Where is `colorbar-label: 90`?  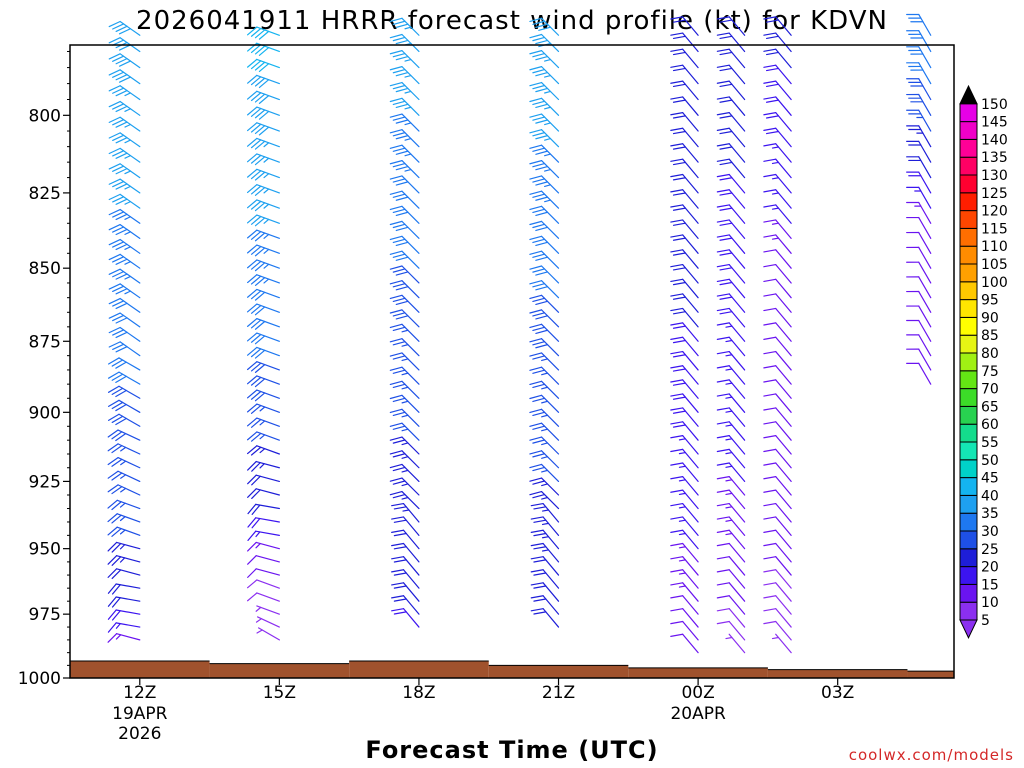 colorbar-label: 90 is located at coordinates (990, 318).